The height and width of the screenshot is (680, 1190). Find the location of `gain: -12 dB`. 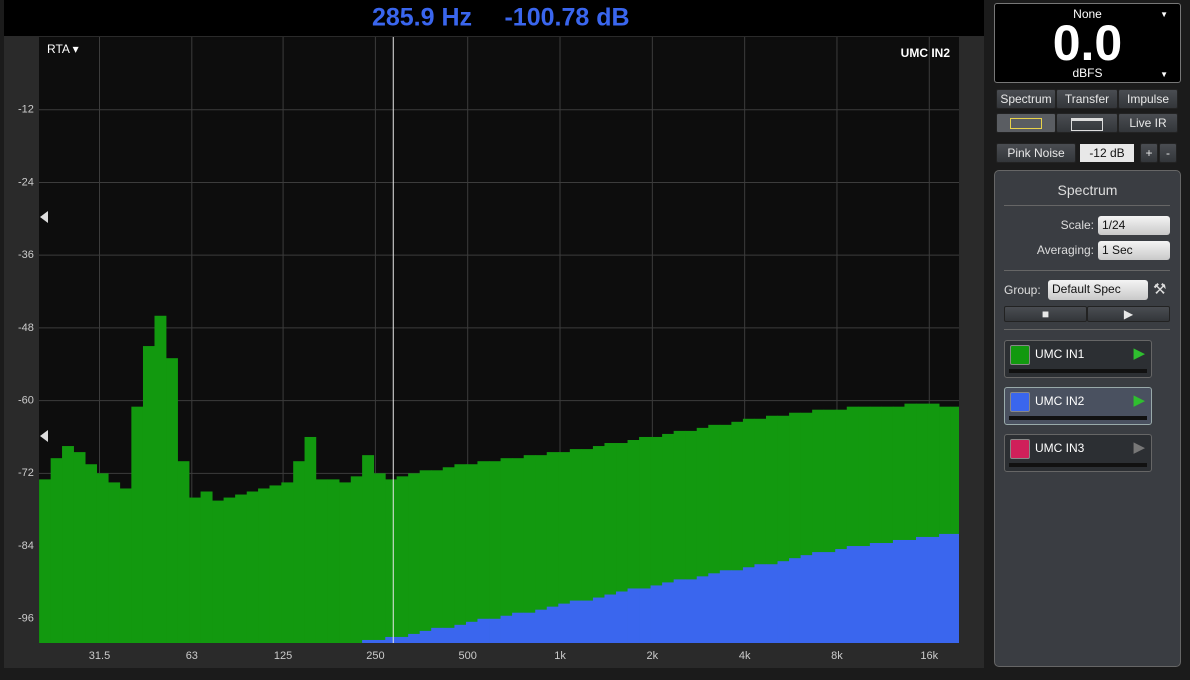

gain: -12 dB is located at coordinates (1107, 153).